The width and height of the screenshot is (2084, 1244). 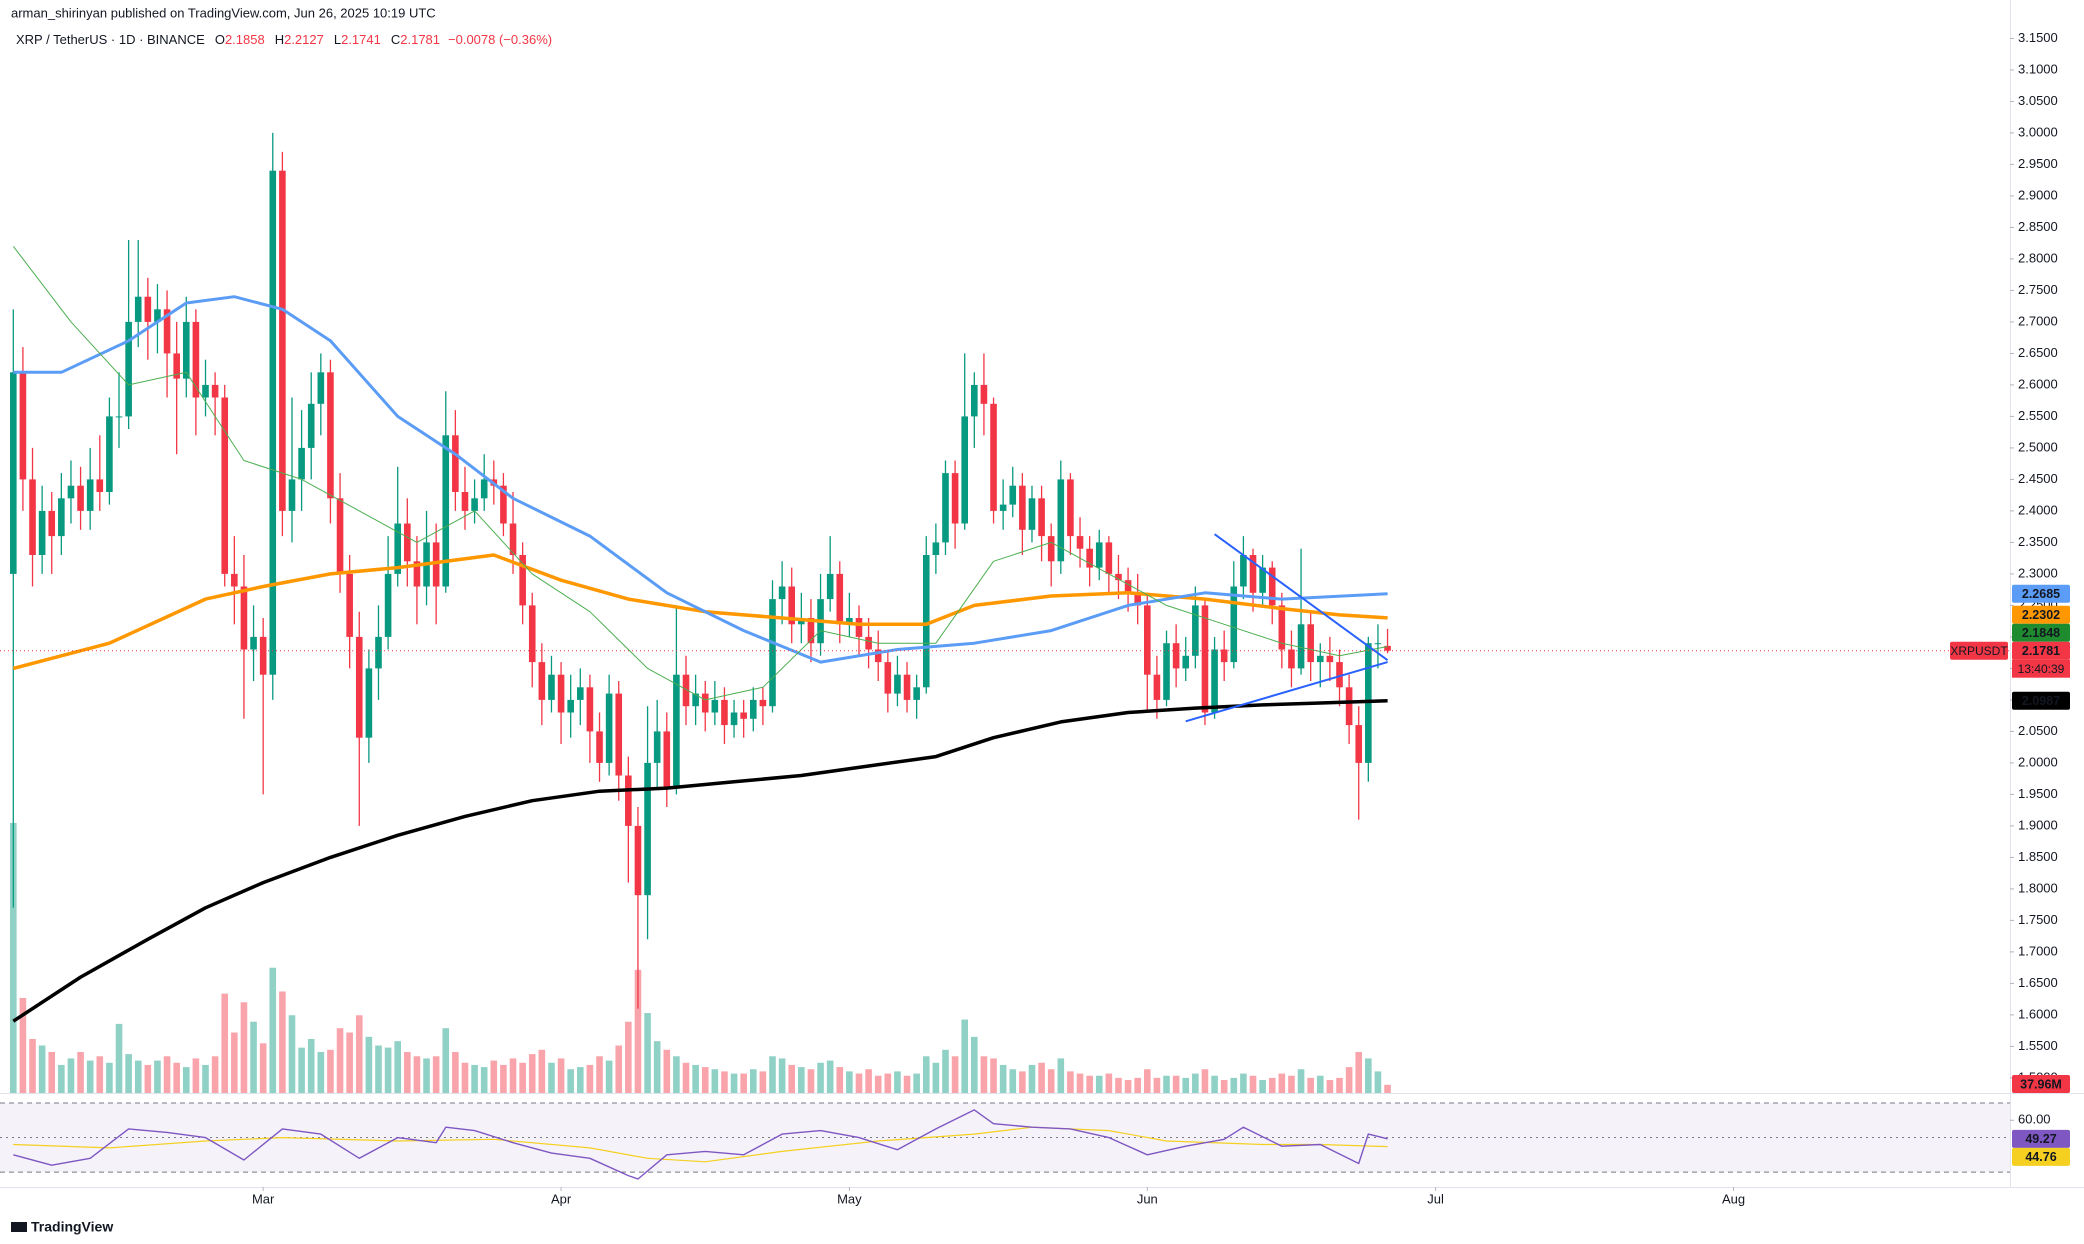 I want to click on y-tick-label: 2.7000, so click(x=2038, y=320).